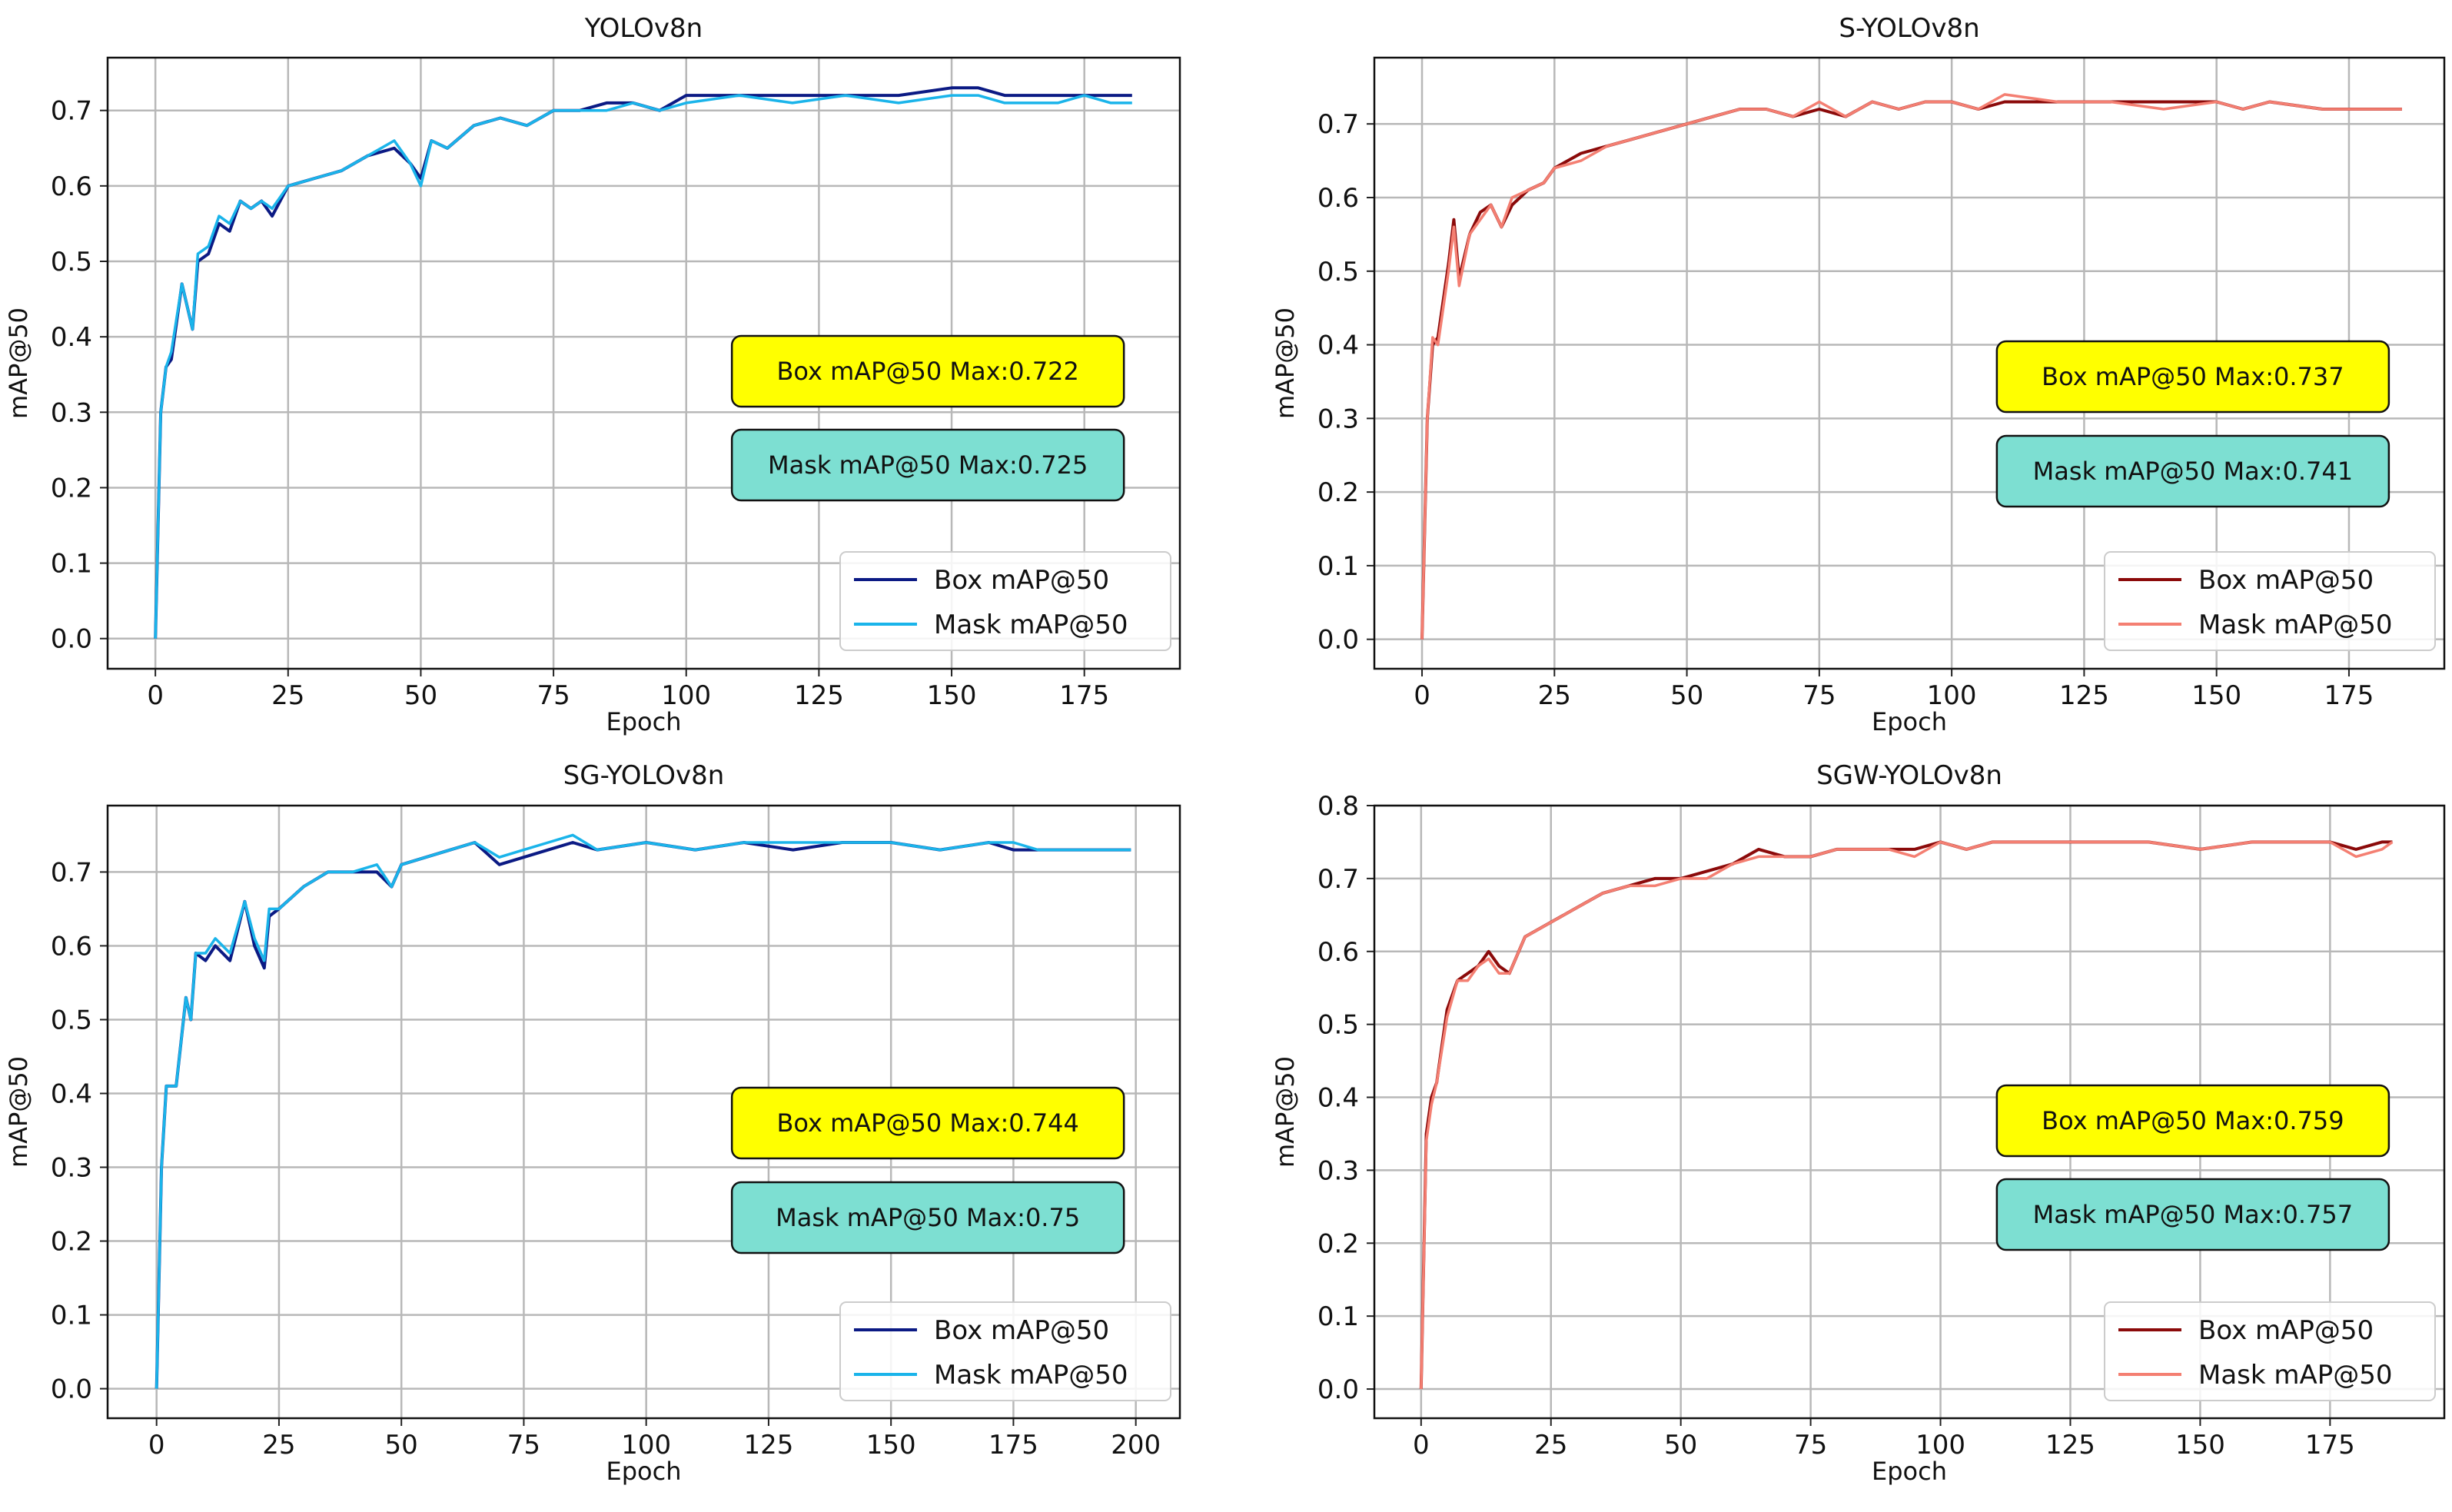 Image resolution: width=2452 pixels, height=1512 pixels. What do you see at coordinates (71, 639) in the screenshot?
I see `y-tick-label: 0.0` at bounding box center [71, 639].